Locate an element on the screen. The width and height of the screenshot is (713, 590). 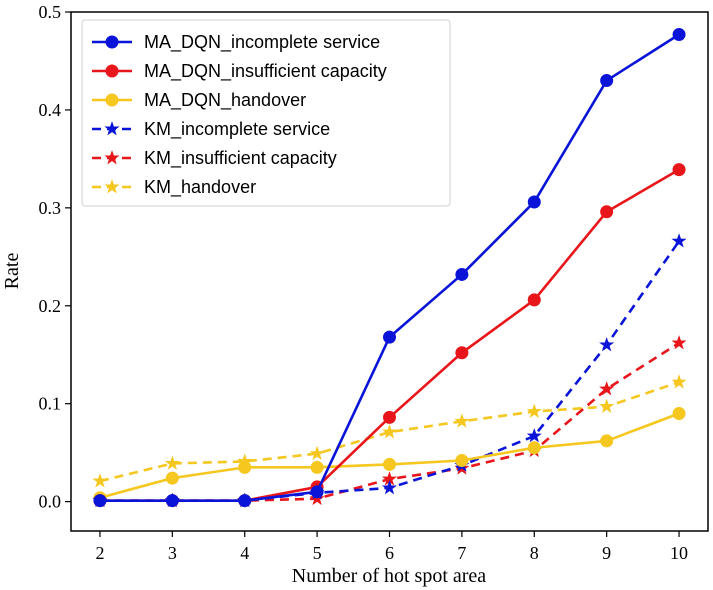
legend-item: MA_DQN_insufficient capacity is located at coordinates (239, 71).